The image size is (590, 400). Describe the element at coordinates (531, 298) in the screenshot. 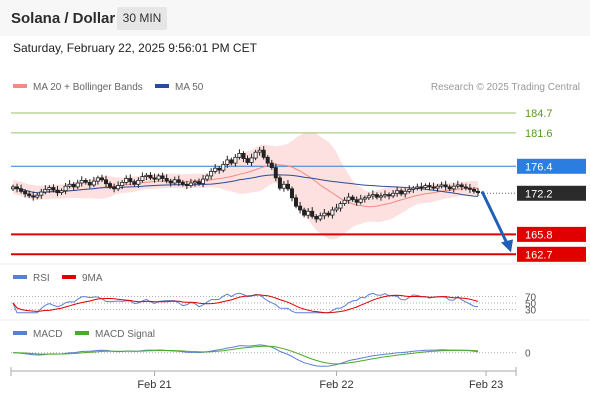

I see `rsi-level-label: 70` at that location.